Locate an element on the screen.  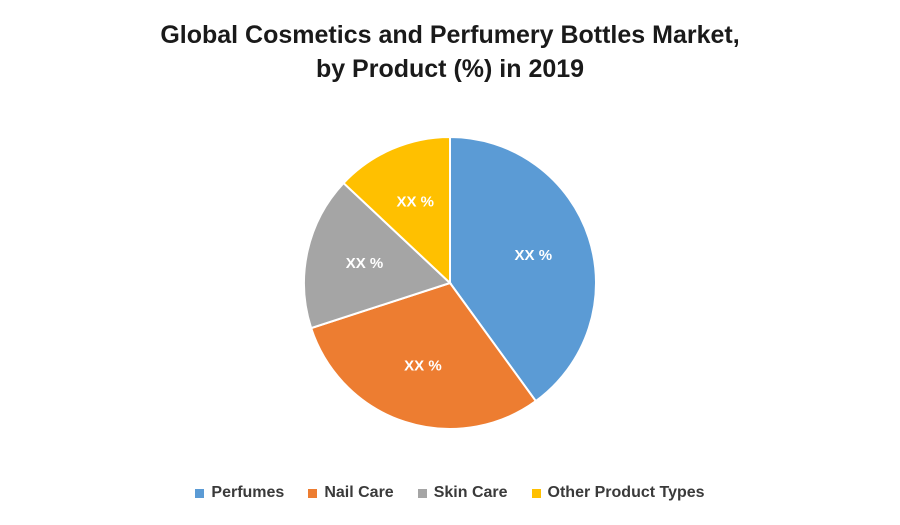
chart-title-line-2: by Product (%) in 2019 is located at coordinates (450, 69).